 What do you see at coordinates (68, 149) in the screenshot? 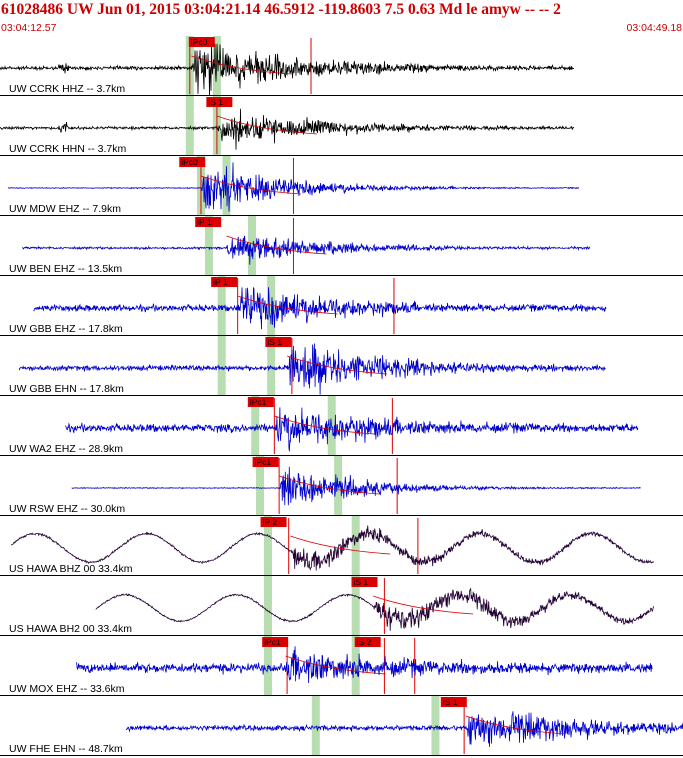
I see `trace-label: UW CCRK HHN -- 3.7km` at bounding box center [68, 149].